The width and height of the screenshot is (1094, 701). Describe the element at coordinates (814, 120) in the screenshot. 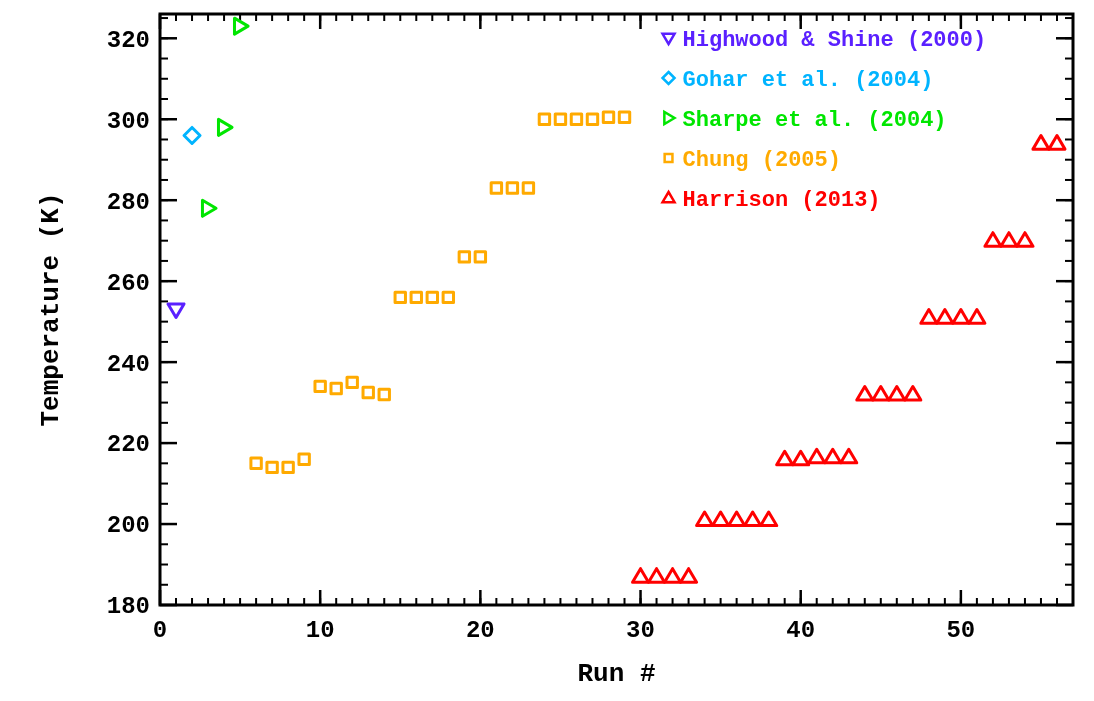

I see `legend-label: Sharpe et al. (2004)` at that location.